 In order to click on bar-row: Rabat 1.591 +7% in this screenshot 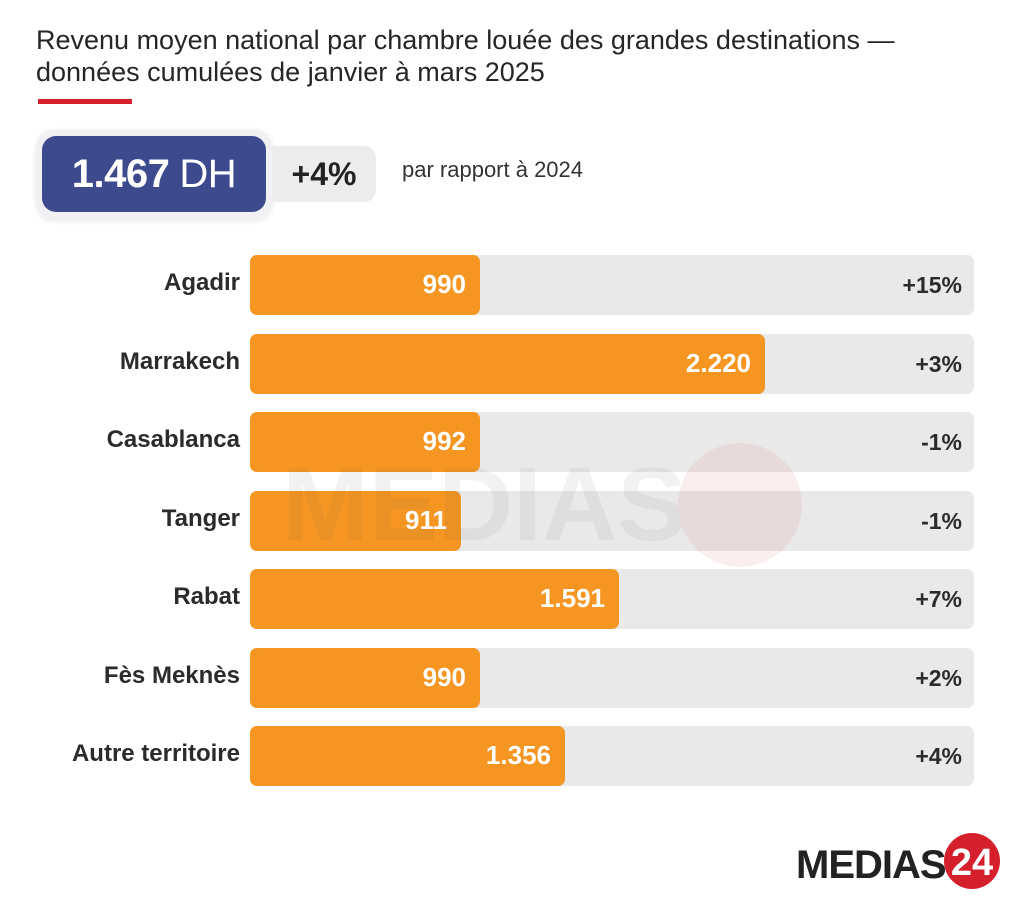, I will do `click(512, 599)`.